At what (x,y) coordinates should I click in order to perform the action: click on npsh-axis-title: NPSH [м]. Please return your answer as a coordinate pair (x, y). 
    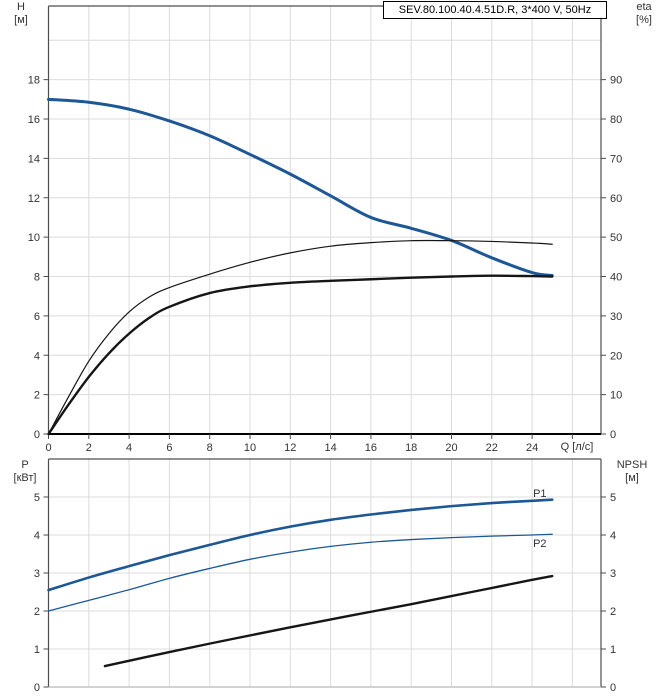
    Looking at the image, I should click on (632, 471).